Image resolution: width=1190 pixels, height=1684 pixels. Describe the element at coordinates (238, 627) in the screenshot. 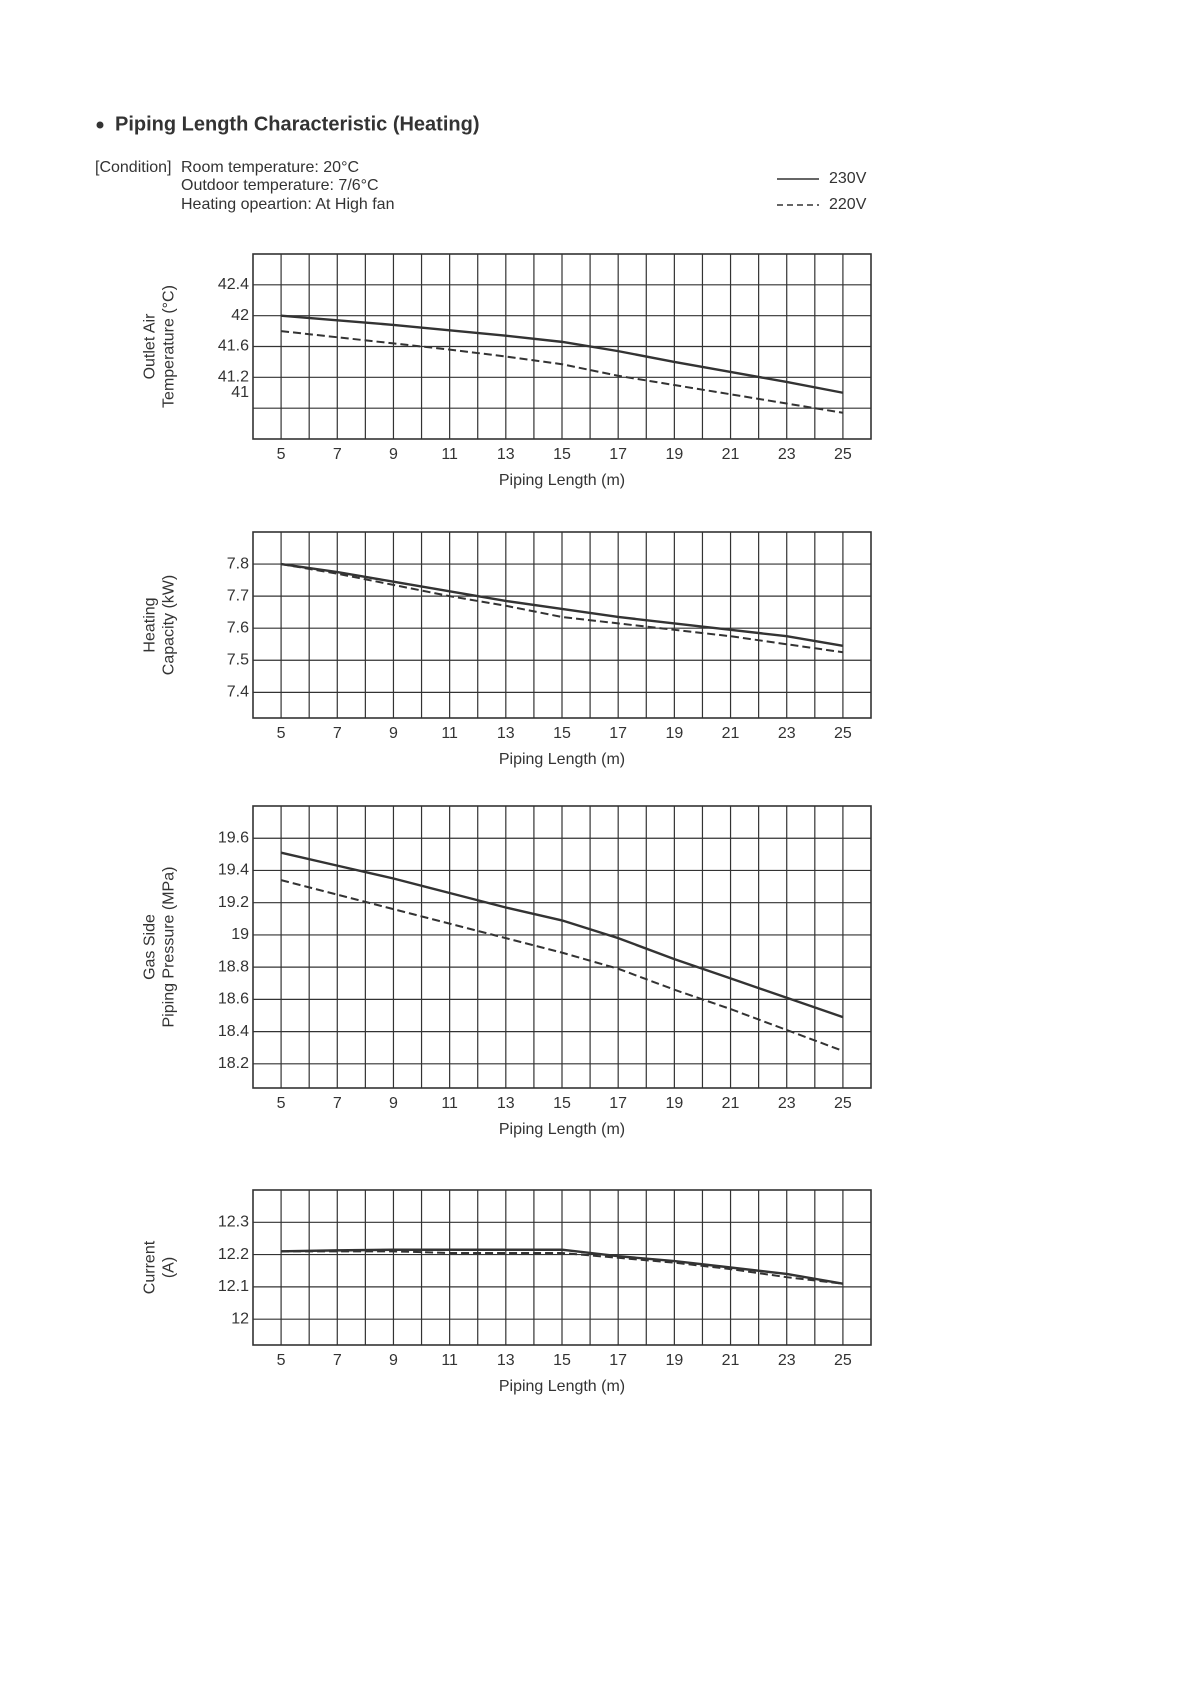

I see `y-tick-label: 7.6` at that location.